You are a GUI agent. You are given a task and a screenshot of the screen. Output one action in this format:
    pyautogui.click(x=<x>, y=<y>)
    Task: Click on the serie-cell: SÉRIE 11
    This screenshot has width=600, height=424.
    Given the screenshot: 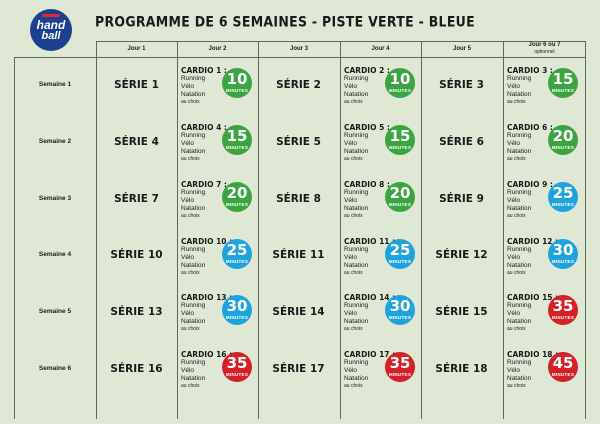 What is the action you would take?
    pyautogui.click(x=298, y=255)
    